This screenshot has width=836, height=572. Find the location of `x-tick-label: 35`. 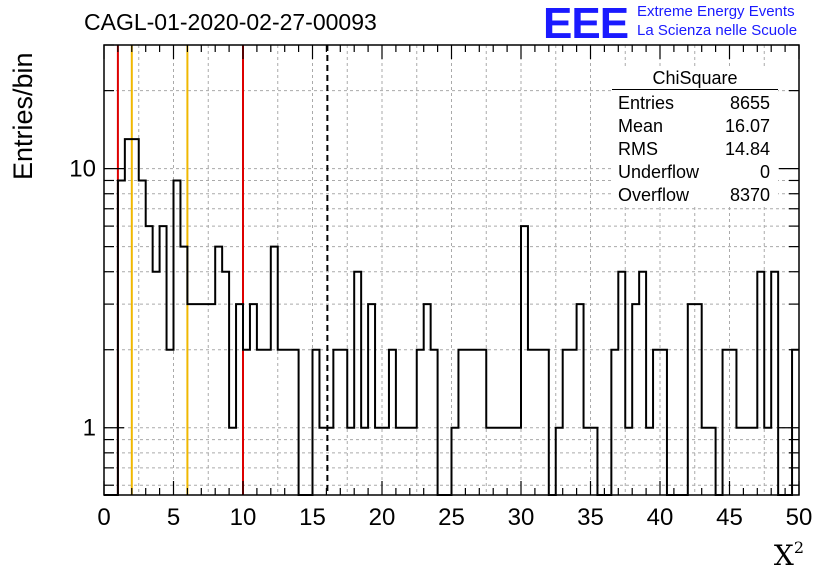

x-tick-label: 35 is located at coordinates (590, 517).